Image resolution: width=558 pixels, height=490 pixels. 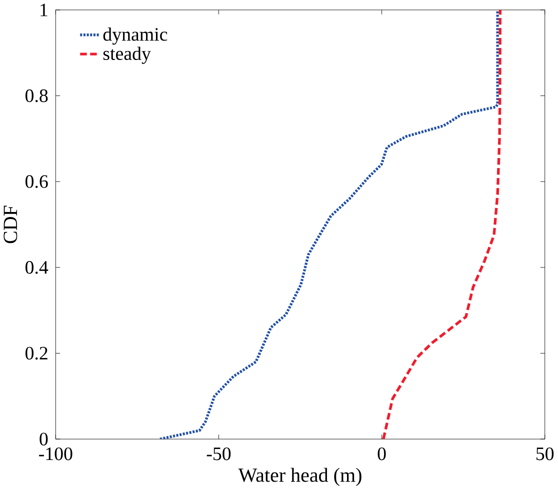 What do you see at coordinates (37, 96) in the screenshot?
I see `y-tick-label: 0.8` at bounding box center [37, 96].